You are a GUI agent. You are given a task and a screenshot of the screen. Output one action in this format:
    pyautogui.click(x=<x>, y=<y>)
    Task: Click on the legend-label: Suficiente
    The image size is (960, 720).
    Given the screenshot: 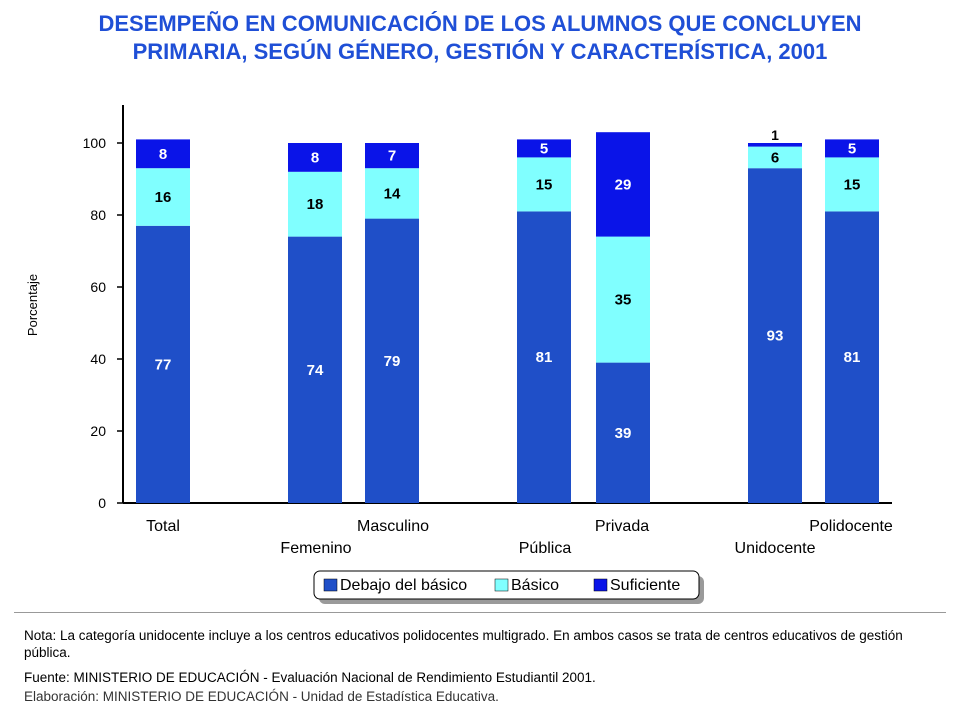 What is the action you would take?
    pyautogui.click(x=645, y=585)
    